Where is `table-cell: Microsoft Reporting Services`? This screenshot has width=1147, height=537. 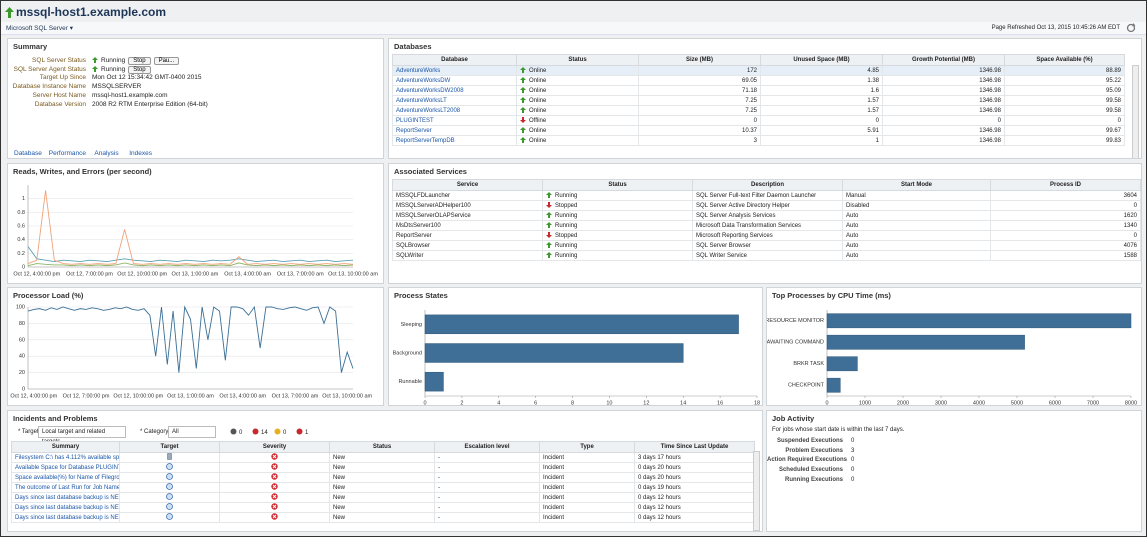 table-cell: Microsoft Reporting Services is located at coordinates (767, 235).